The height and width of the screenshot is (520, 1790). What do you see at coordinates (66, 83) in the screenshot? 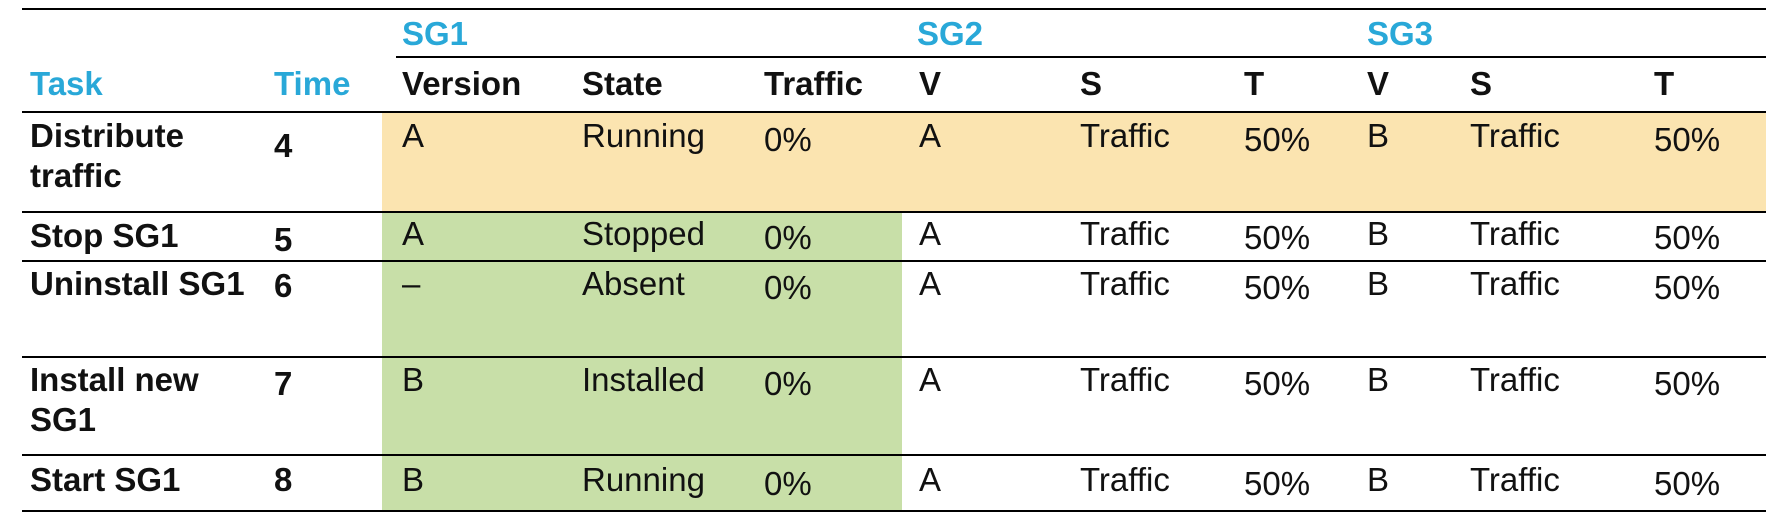
I see `col-header-task: Task` at bounding box center [66, 83].